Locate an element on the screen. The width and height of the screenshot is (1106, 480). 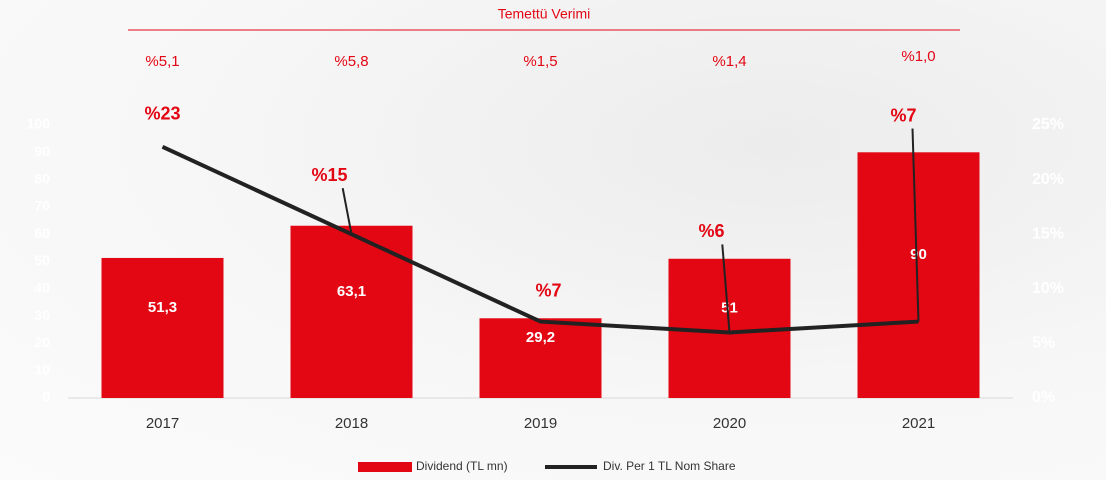
bar-value-label: 51 is located at coordinates (729, 307).